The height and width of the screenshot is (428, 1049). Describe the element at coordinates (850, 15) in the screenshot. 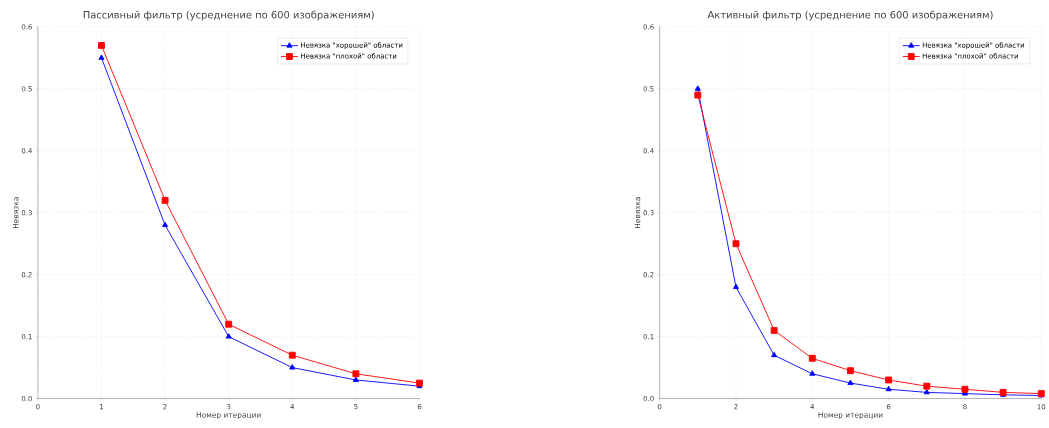

I see `chart-title: Активный фильтр (усреднение по 600 изображениям)` at that location.